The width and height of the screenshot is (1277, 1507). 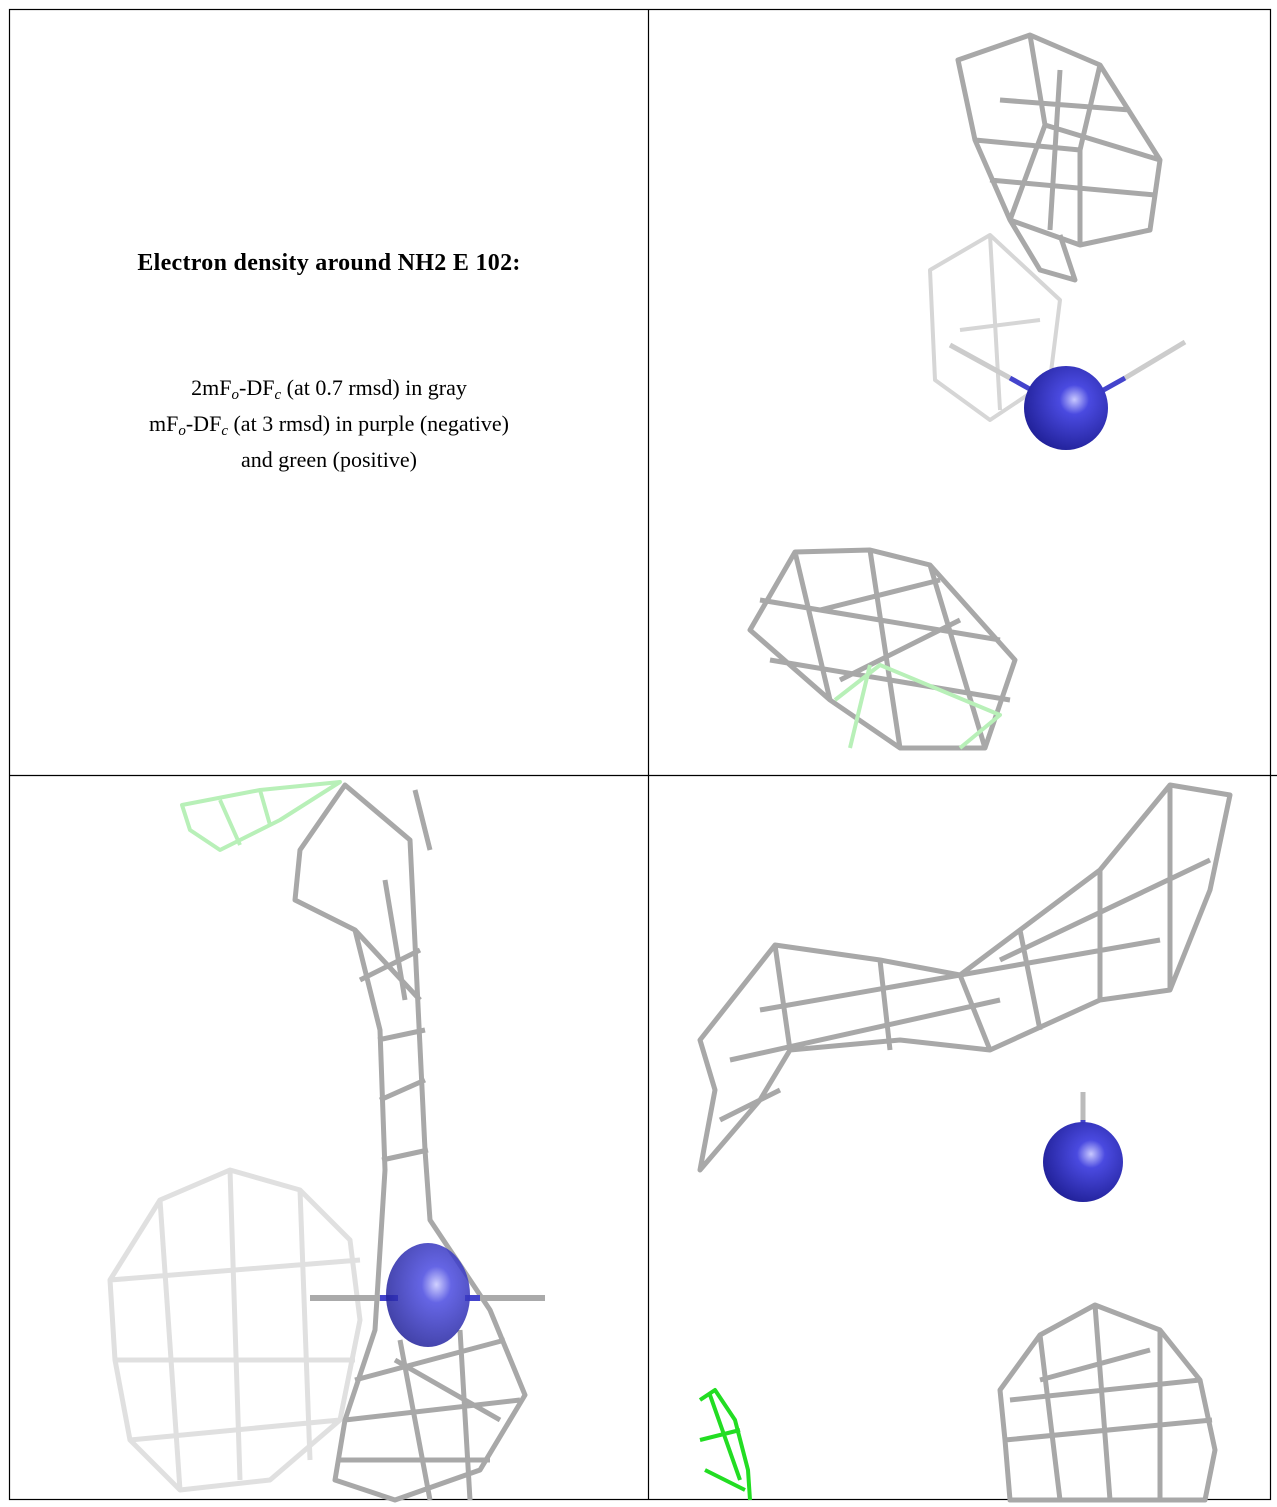 I want to click on caption-text: and green (positive), so click(x=329, y=459).